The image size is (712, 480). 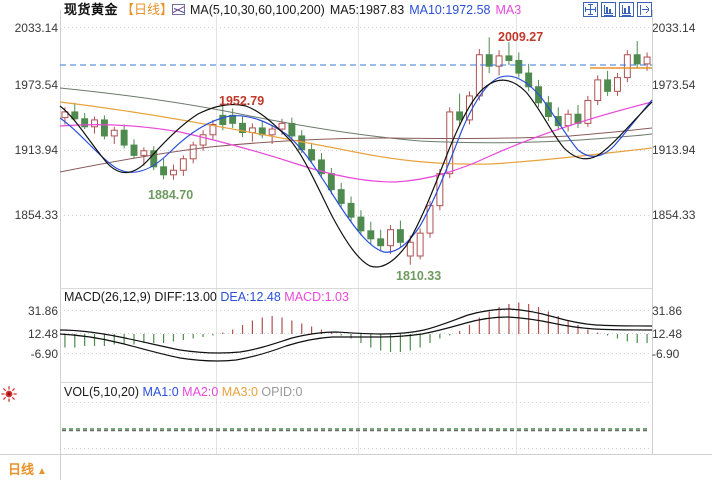 I want to click on period-tag: 【日线】, so click(x=147, y=9).